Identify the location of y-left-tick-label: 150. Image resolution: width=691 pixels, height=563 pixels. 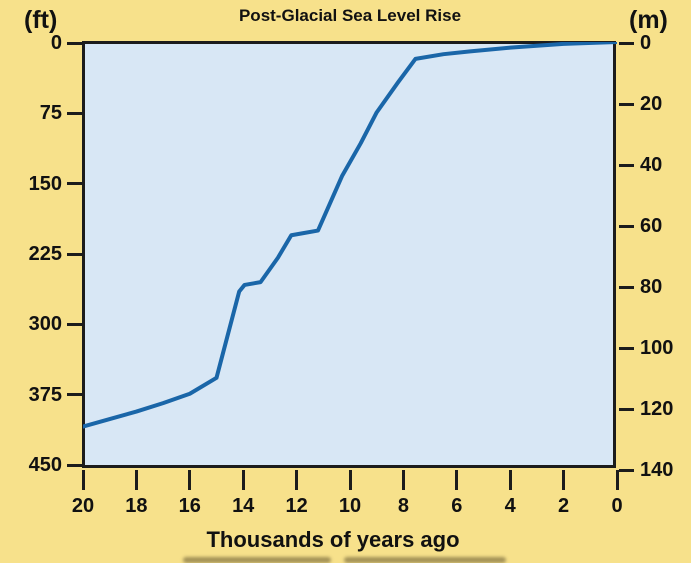
(45, 183).